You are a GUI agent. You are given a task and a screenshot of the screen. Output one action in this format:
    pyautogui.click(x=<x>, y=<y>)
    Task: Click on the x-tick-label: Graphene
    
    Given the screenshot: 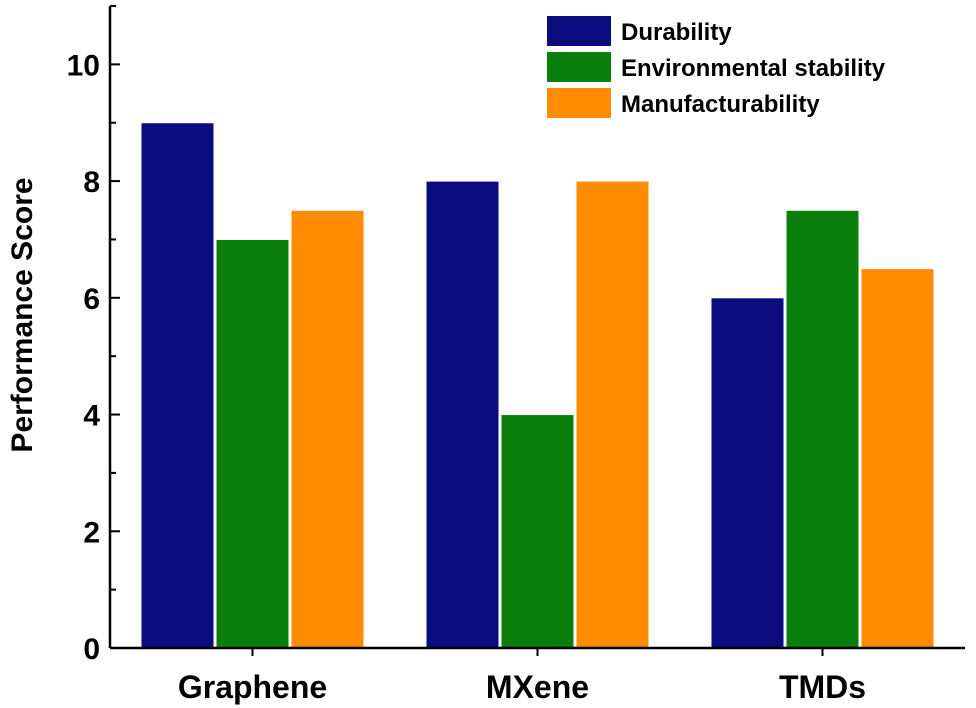 What is the action you would take?
    pyautogui.click(x=252, y=687)
    